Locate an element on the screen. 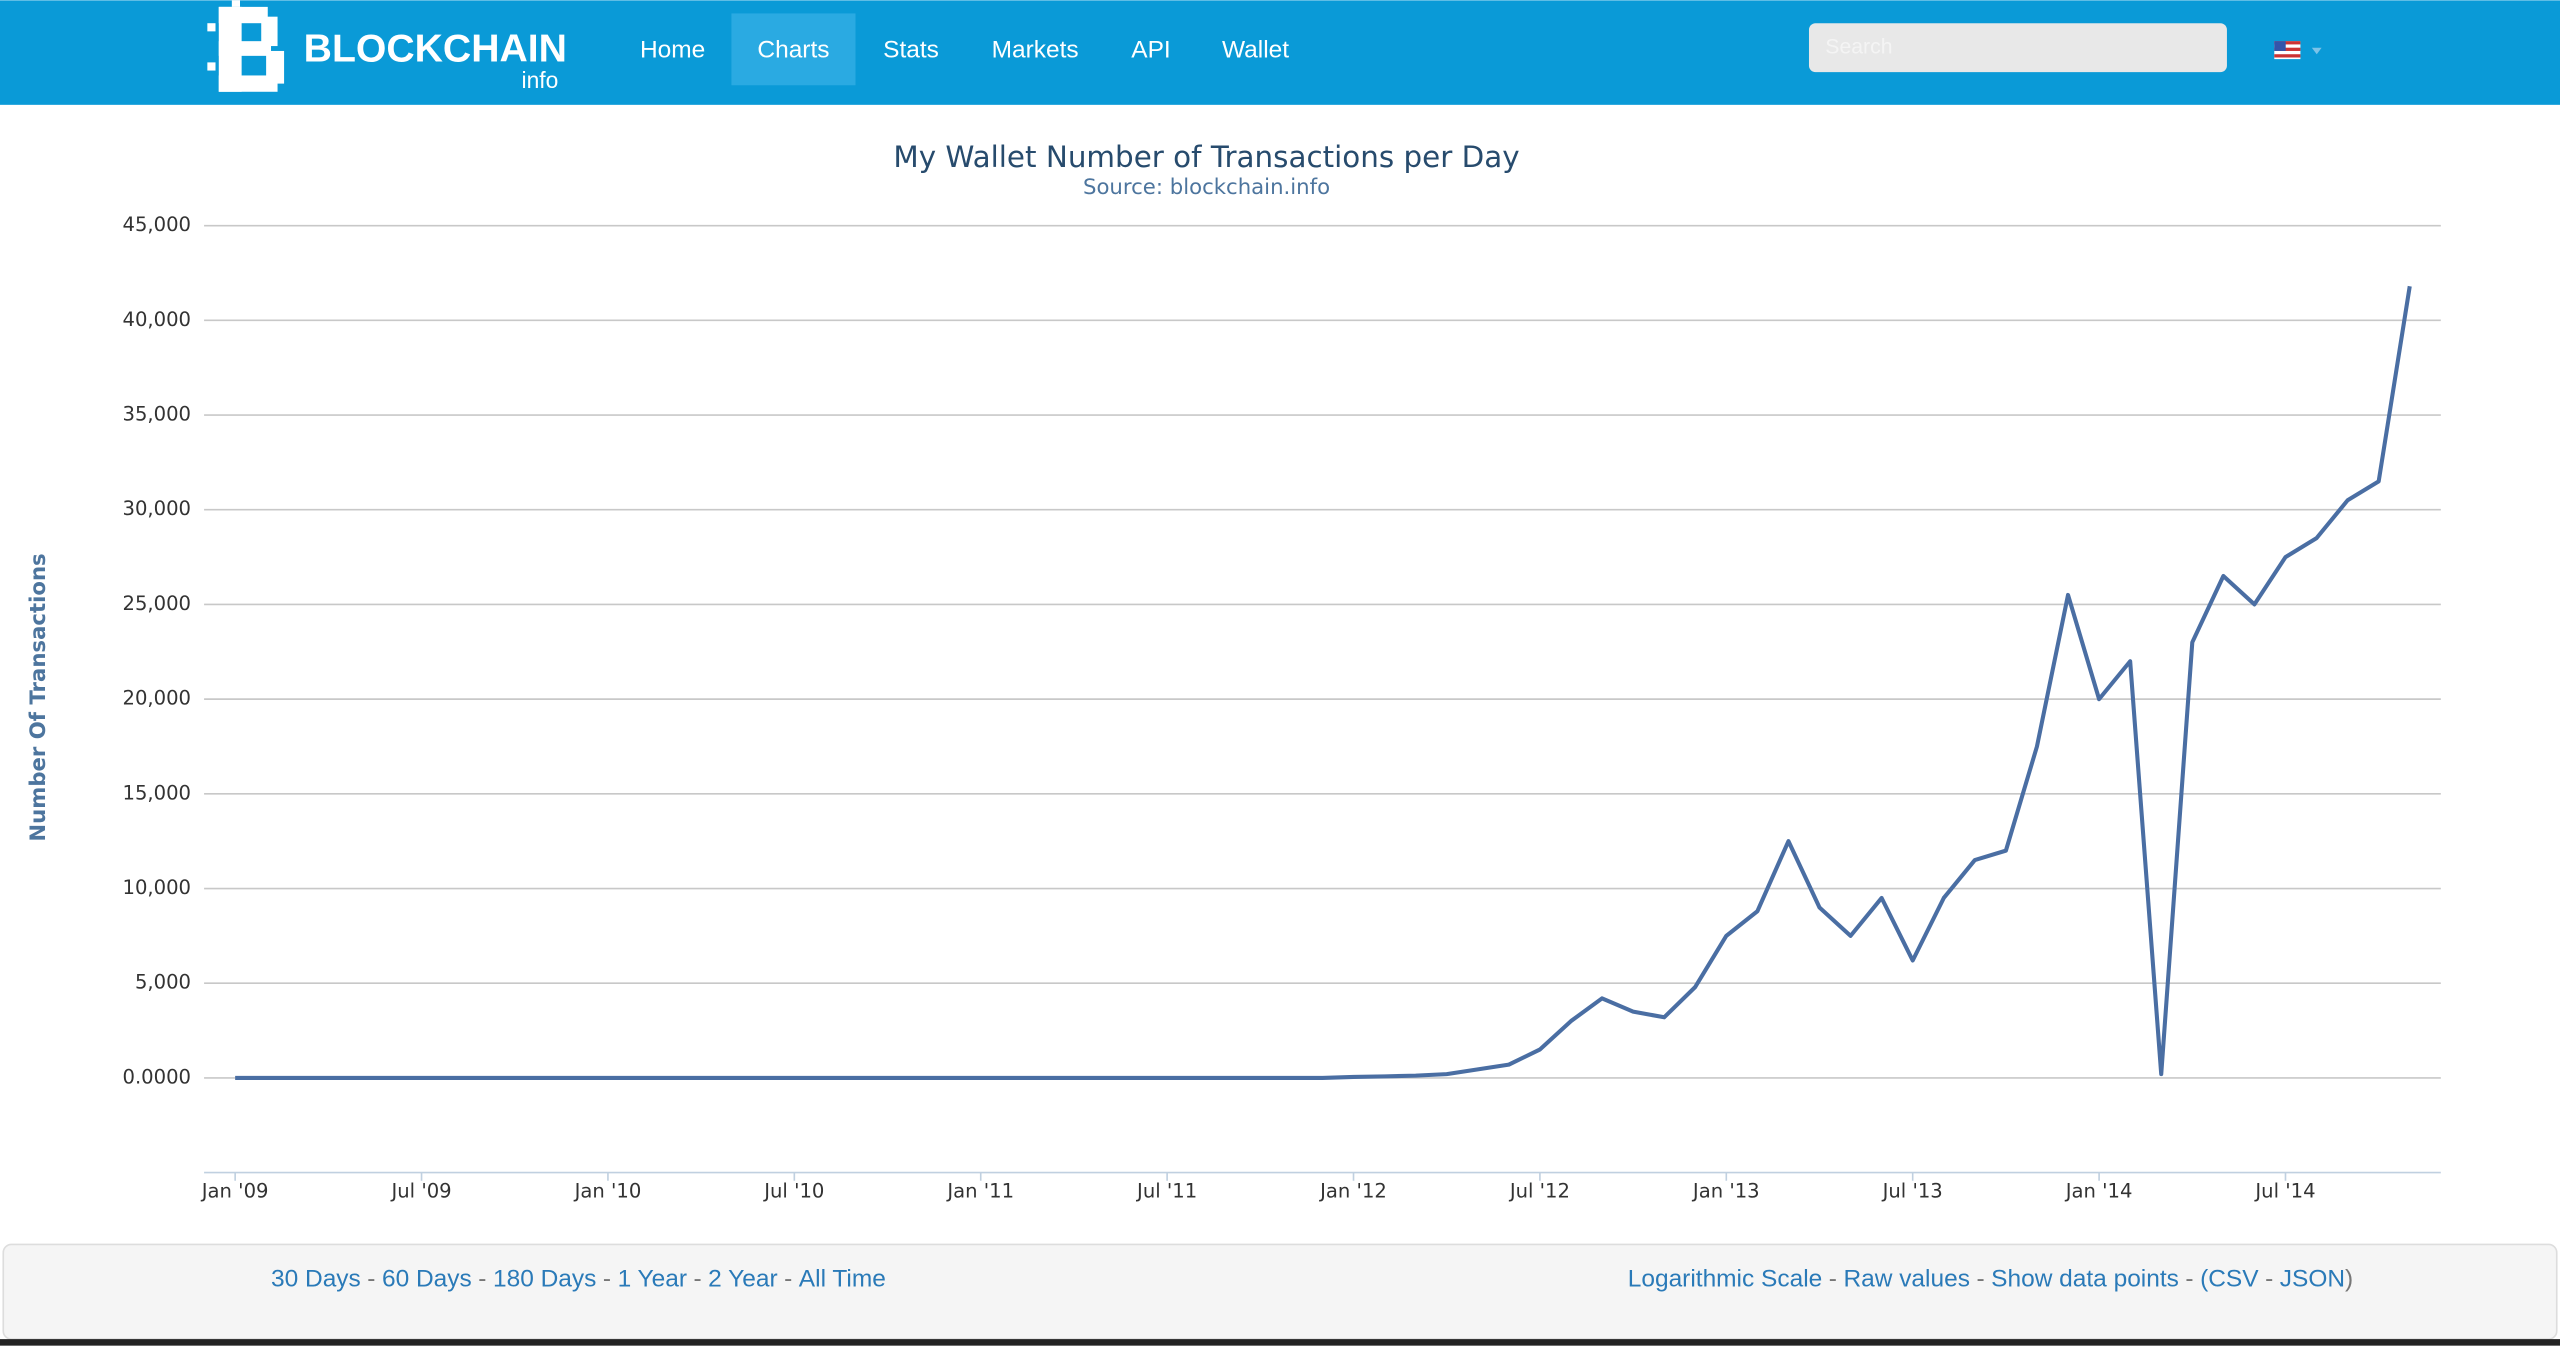 The width and height of the screenshot is (2560, 1346). y-tick-label: 40,000 is located at coordinates (157, 319).